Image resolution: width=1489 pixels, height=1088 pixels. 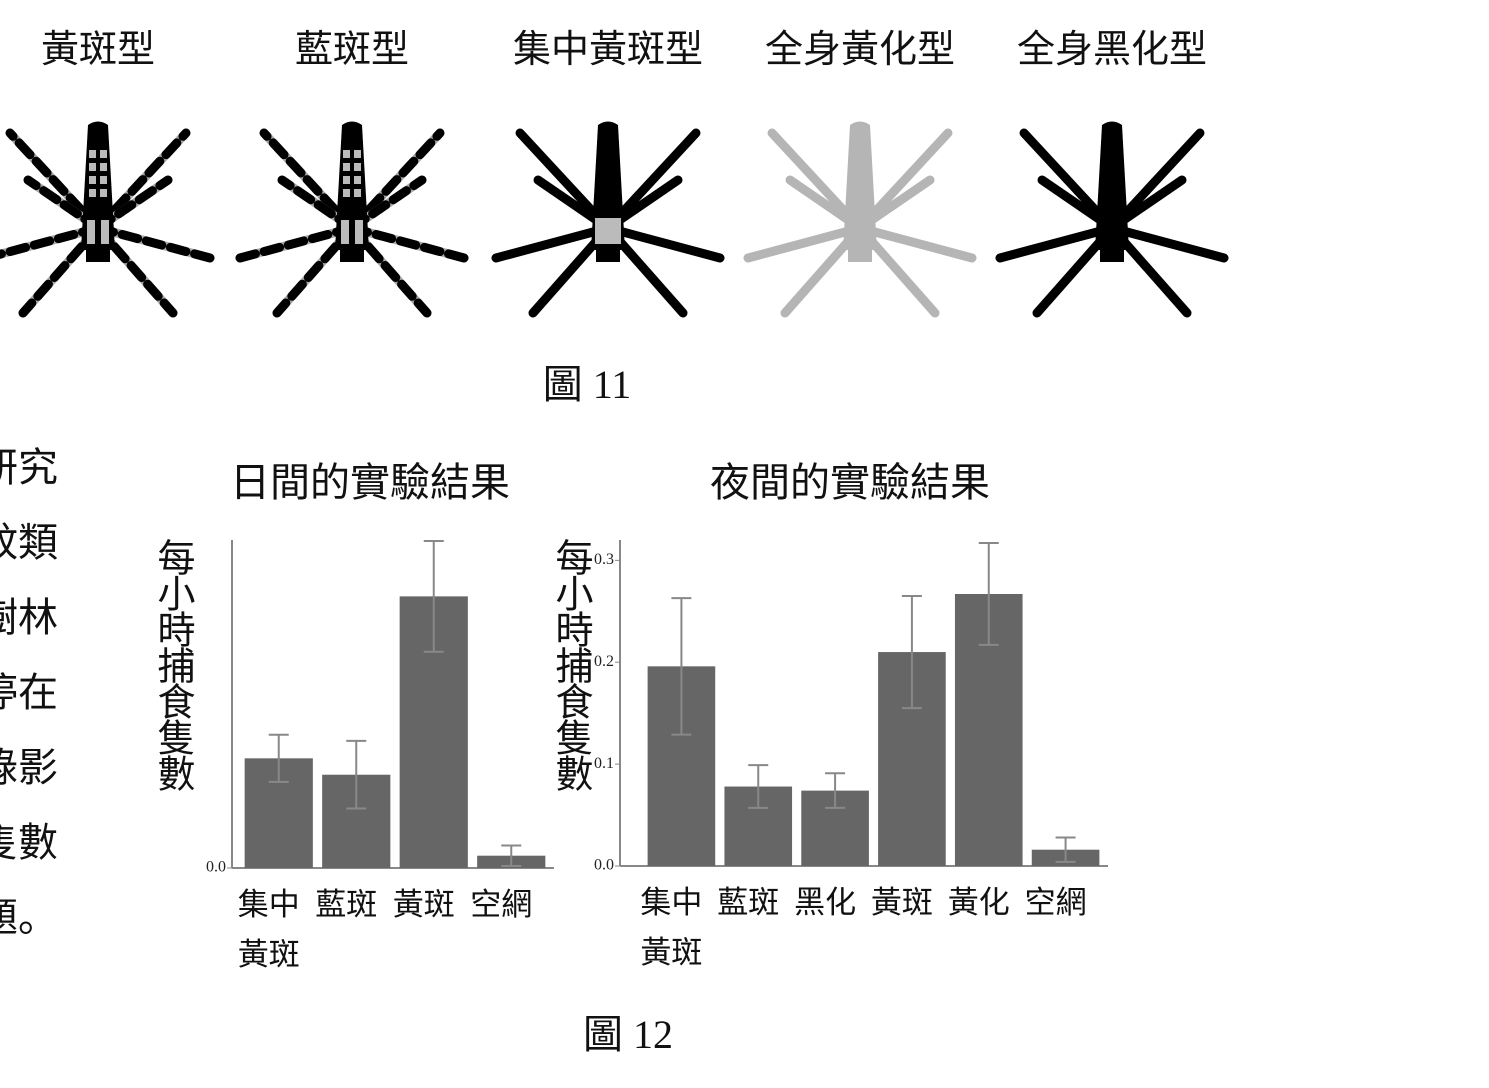 I want to click on y-tick-label: 0.3, so click(x=604, y=559).